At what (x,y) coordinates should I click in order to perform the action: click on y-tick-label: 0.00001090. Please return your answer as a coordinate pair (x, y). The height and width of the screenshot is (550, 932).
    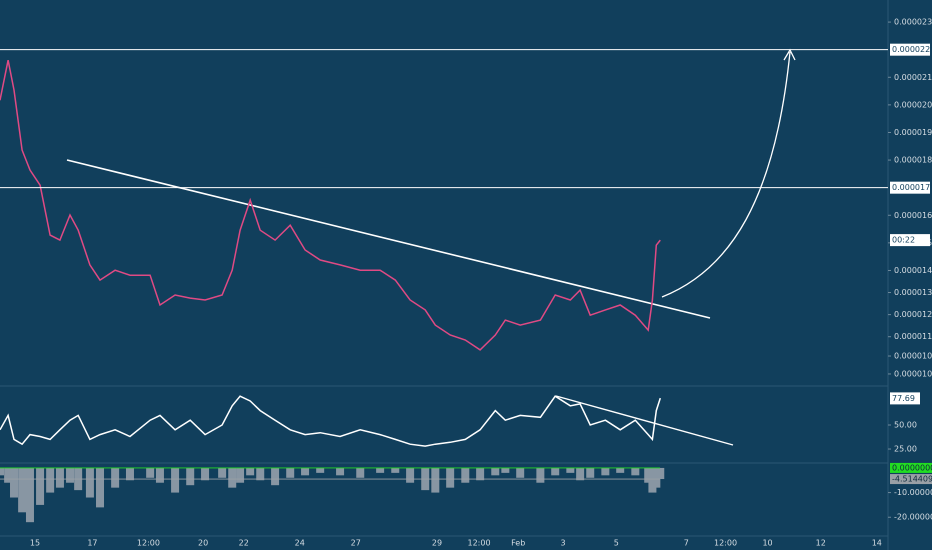
    Looking at the image, I should click on (913, 356).